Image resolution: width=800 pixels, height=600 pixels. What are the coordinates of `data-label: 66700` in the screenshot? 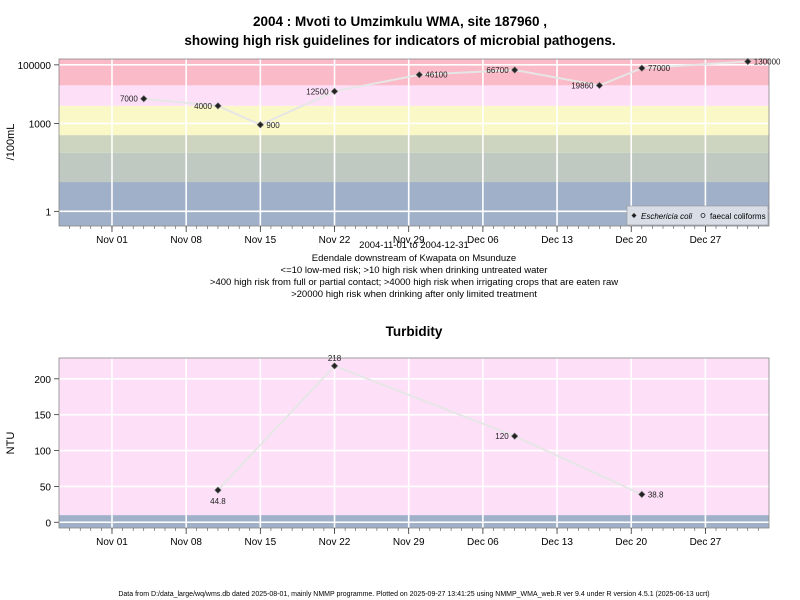 It's located at (497, 70).